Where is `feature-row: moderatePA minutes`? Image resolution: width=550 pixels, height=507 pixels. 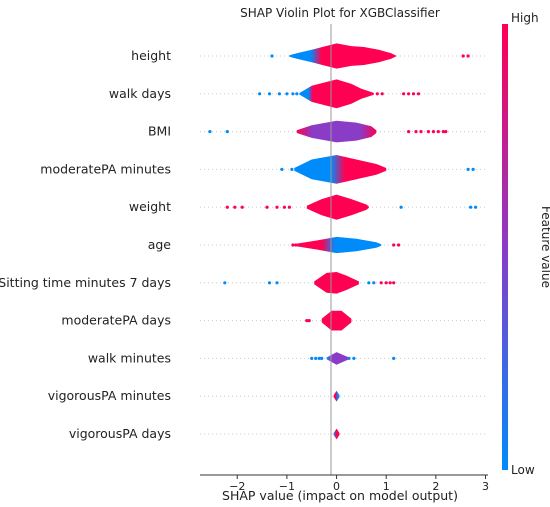
feature-row: moderatePA minutes is located at coordinates (264, 169).